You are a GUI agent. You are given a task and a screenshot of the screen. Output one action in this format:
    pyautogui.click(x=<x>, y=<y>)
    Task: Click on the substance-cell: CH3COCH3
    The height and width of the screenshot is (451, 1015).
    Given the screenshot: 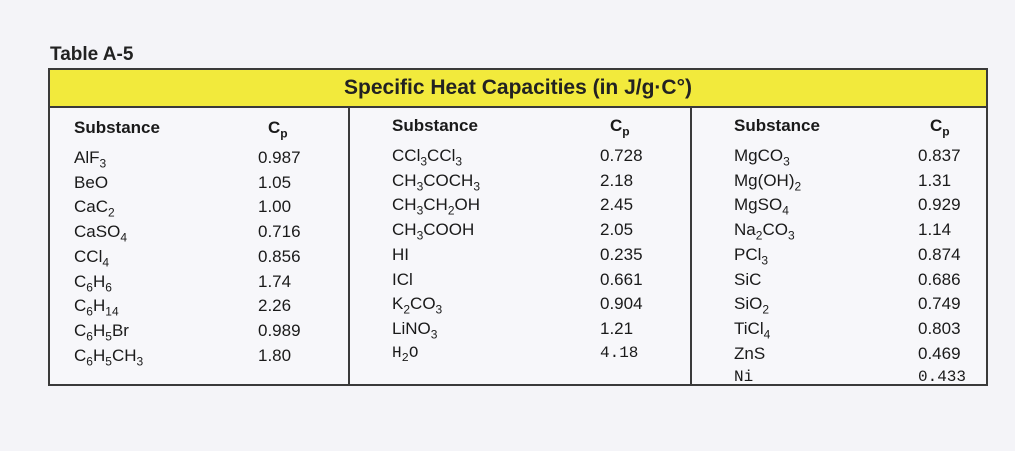 What is the action you would take?
    pyautogui.click(x=436, y=182)
    